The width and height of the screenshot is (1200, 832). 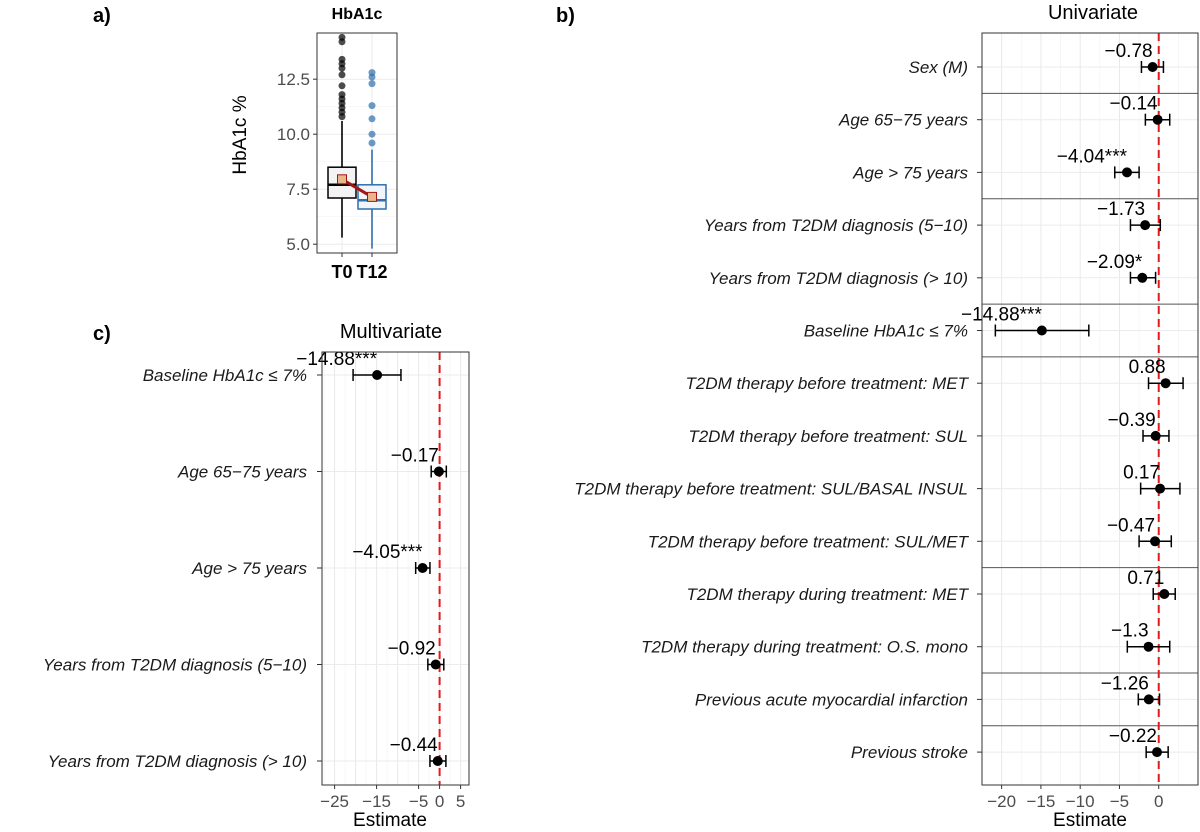 What do you see at coordinates (1093, 13) in the screenshot?
I see `univariate-title: Univariate` at bounding box center [1093, 13].